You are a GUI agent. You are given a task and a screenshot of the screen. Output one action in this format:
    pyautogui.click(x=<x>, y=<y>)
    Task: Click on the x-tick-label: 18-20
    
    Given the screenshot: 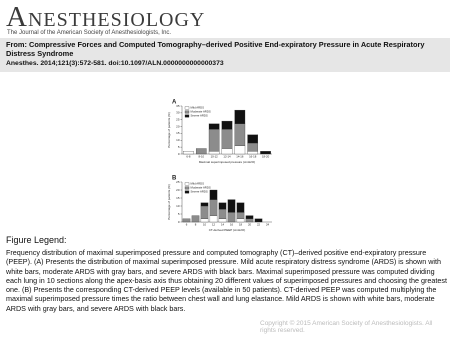 What is the action you would take?
    pyautogui.click(x=266, y=157)
    